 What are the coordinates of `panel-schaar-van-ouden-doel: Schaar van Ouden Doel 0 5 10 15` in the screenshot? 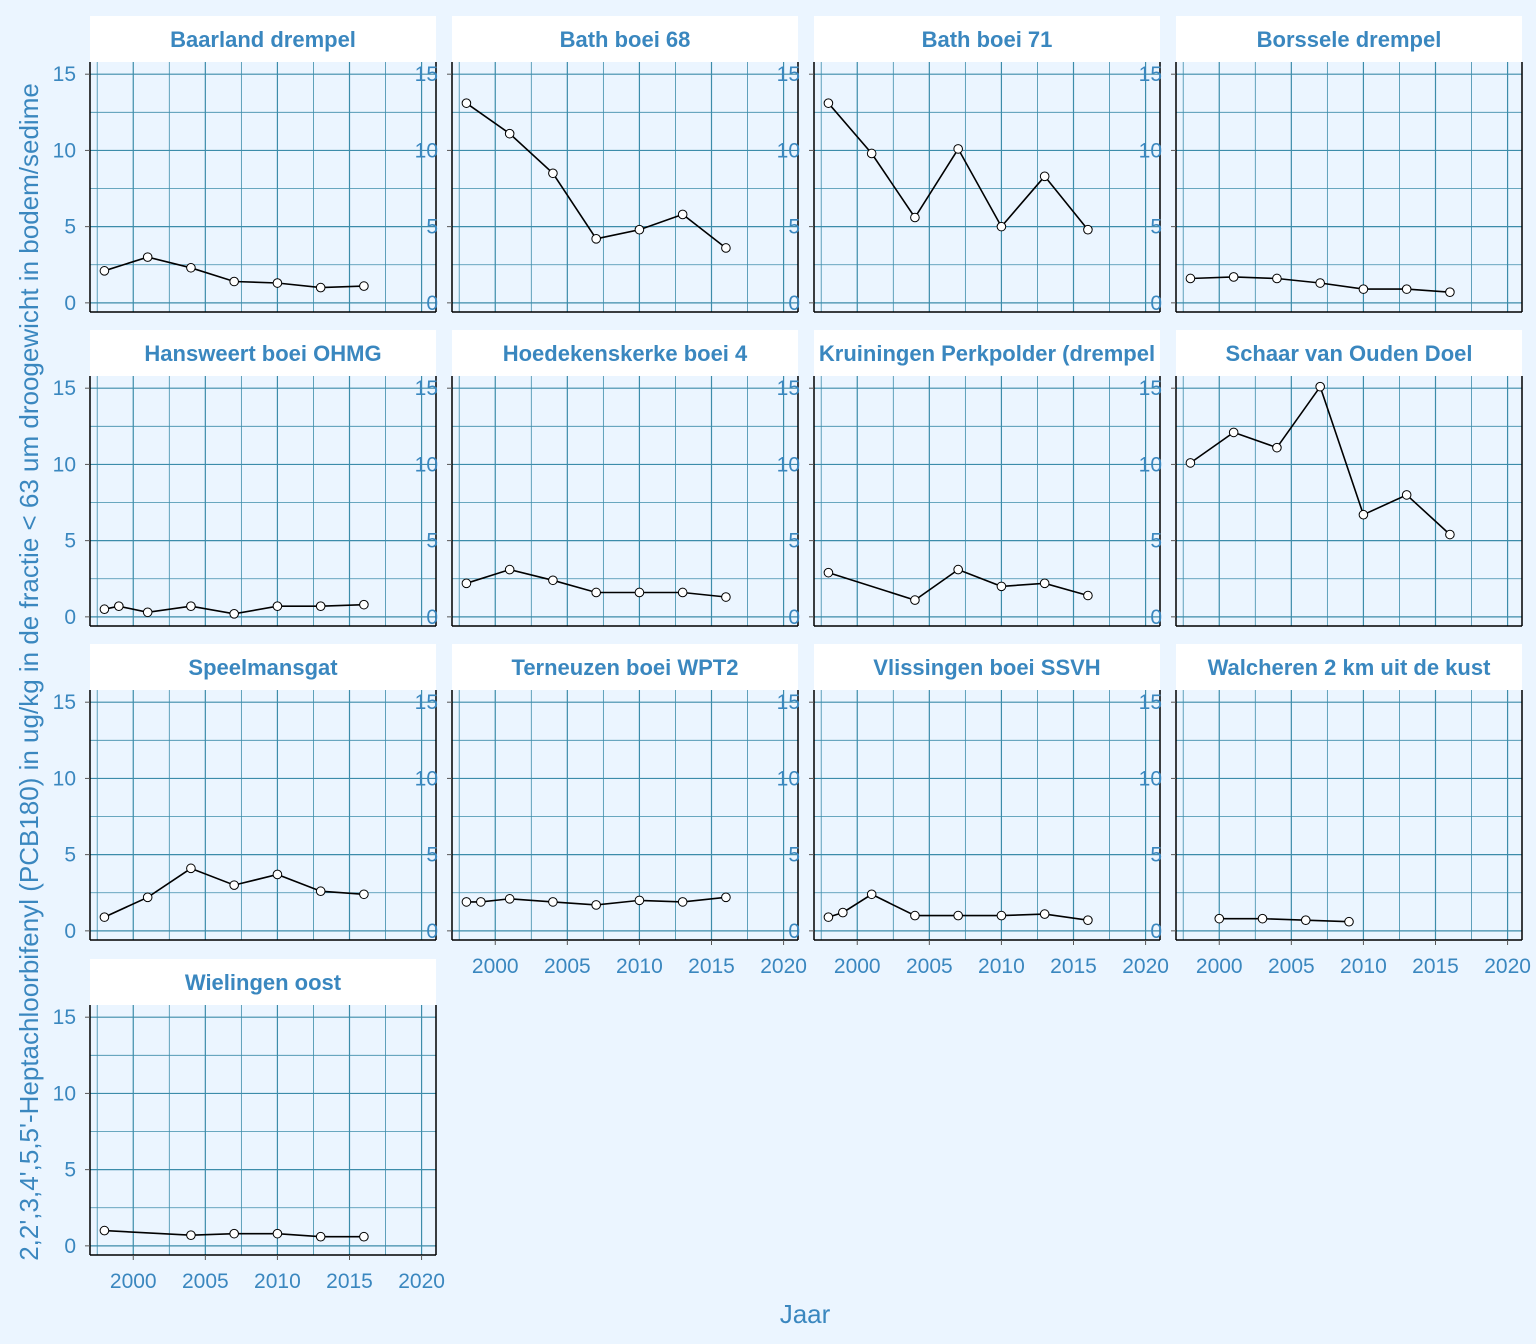 It's located at (1331, 479).